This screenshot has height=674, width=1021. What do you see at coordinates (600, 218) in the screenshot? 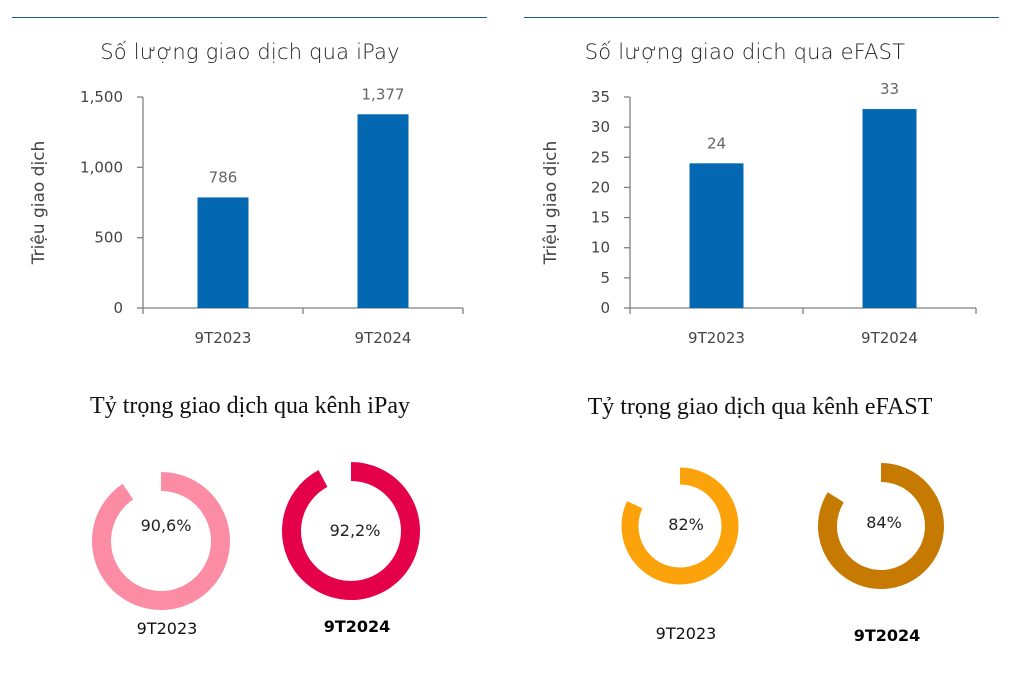
I see `y-tick-label: 15` at bounding box center [600, 218].